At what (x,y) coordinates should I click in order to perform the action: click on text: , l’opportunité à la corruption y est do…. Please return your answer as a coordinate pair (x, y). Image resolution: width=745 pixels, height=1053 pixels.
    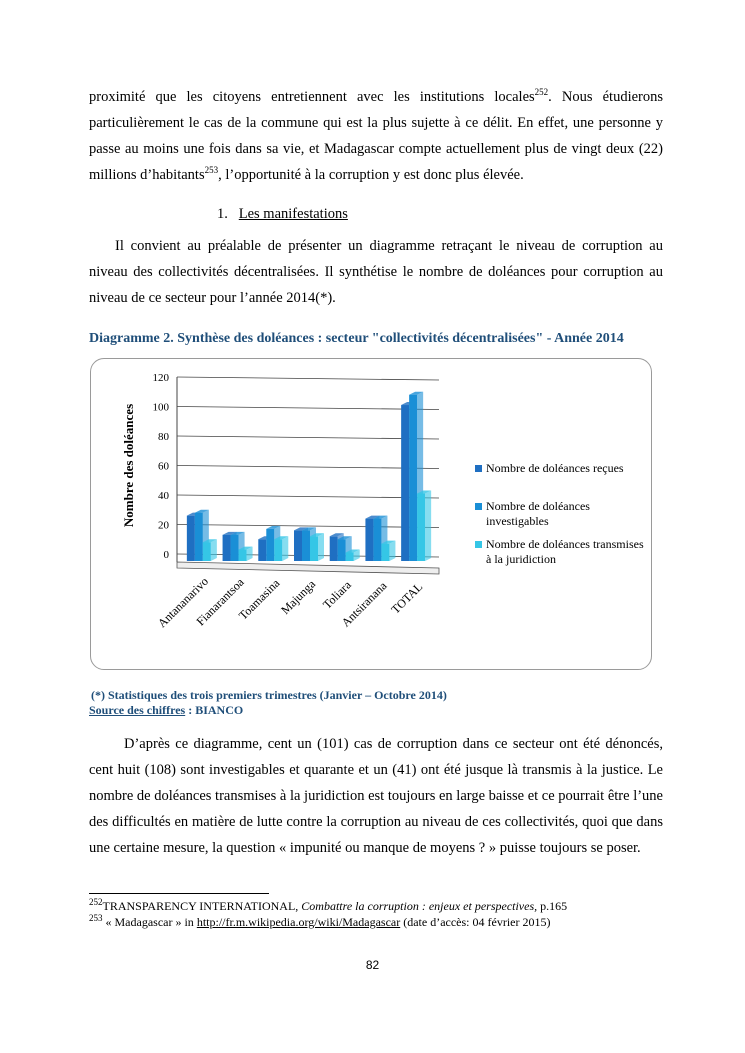
    Looking at the image, I should click on (371, 175).